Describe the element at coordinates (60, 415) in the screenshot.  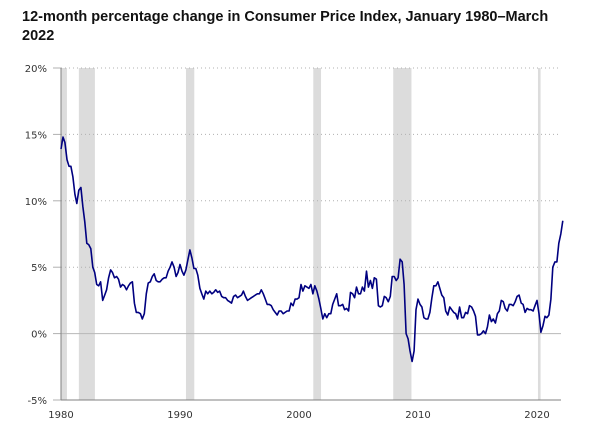
I see `x-tick-label: 1980` at that location.